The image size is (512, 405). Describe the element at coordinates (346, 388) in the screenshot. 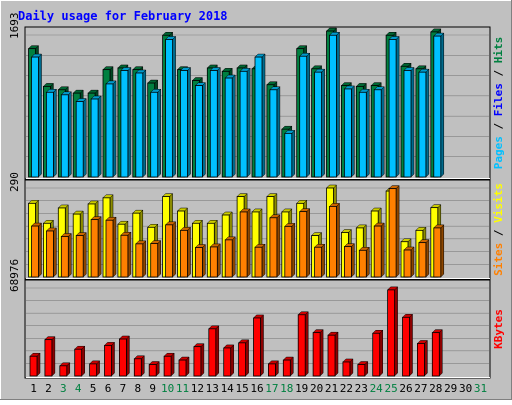

I see `day-label-22: 22` at that location.